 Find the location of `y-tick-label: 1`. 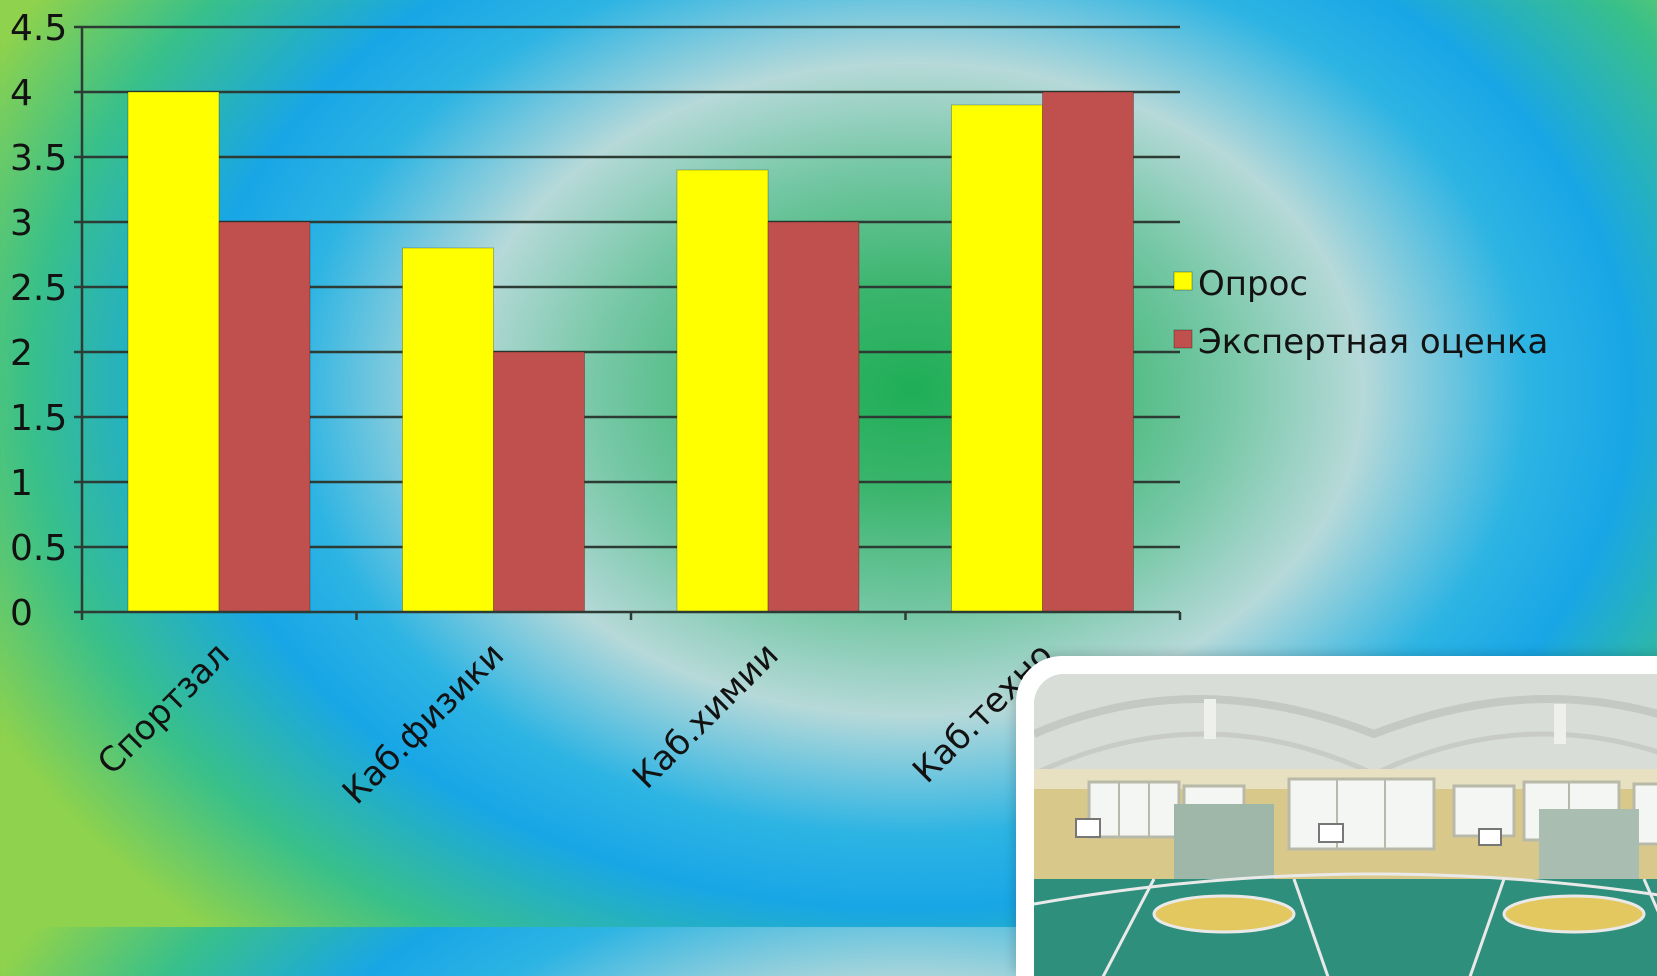

y-tick-label: 1 is located at coordinates (21, 483).